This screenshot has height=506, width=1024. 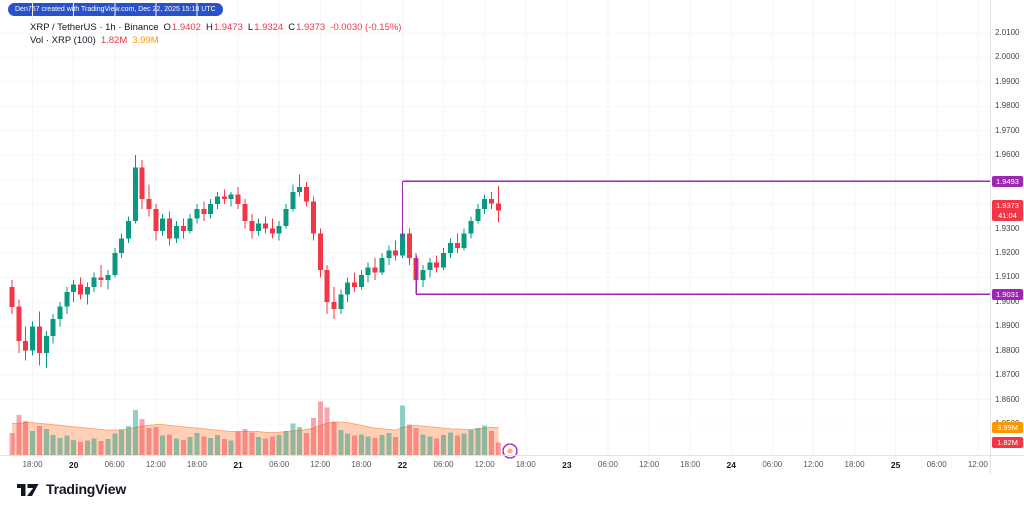 What do you see at coordinates (145, 40) in the screenshot?
I see `volume-ma-value: 3.99M` at bounding box center [145, 40].